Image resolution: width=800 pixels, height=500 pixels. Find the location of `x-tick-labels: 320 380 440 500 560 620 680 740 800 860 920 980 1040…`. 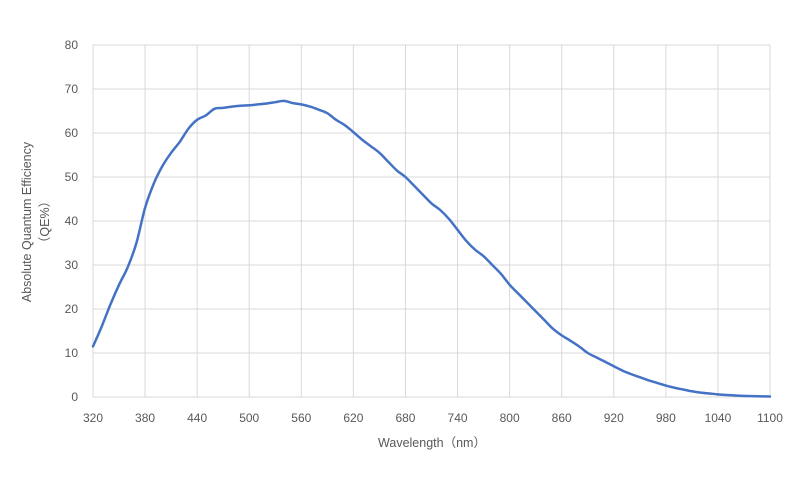

x-tick-labels: 320 380 440 500 560 620 680 740 800 860 920 980 1040… is located at coordinates (433, 418).